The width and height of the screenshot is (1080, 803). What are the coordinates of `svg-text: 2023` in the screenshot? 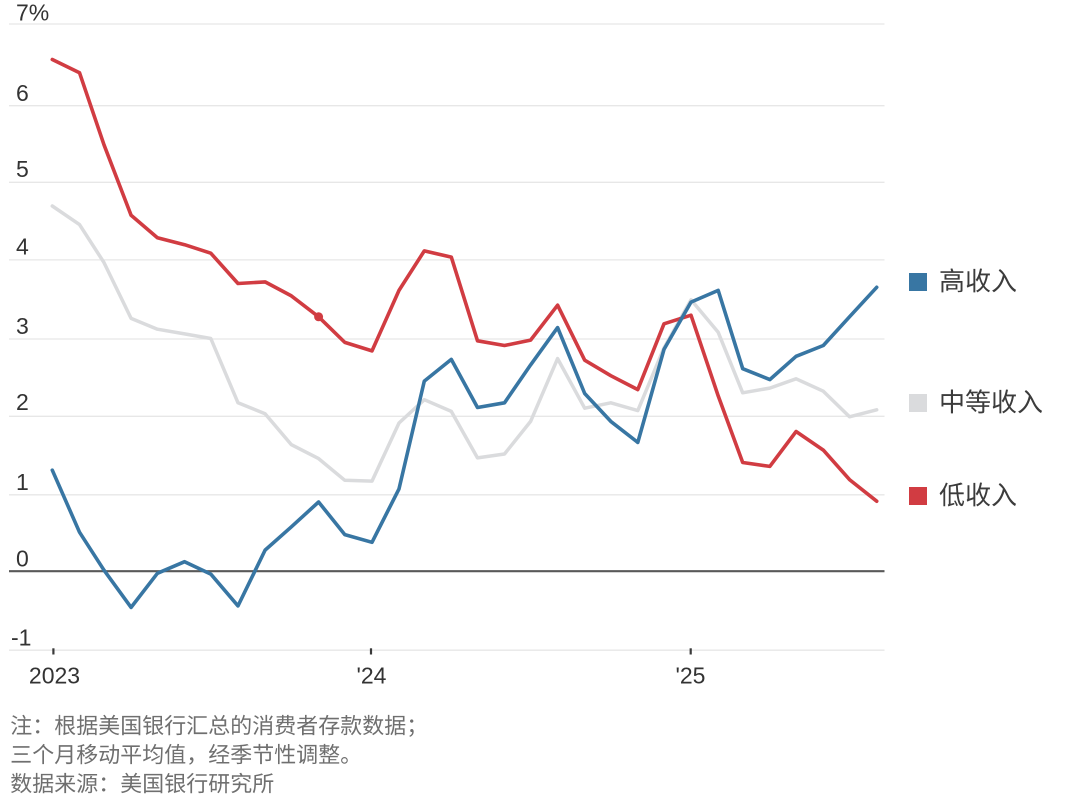 It's located at (54, 676).